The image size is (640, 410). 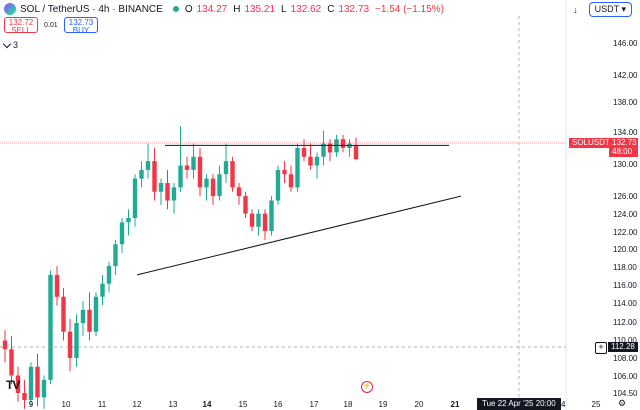 What do you see at coordinates (622, 403) in the screenshot?
I see `gear-icon: ⚙` at bounding box center [622, 403].